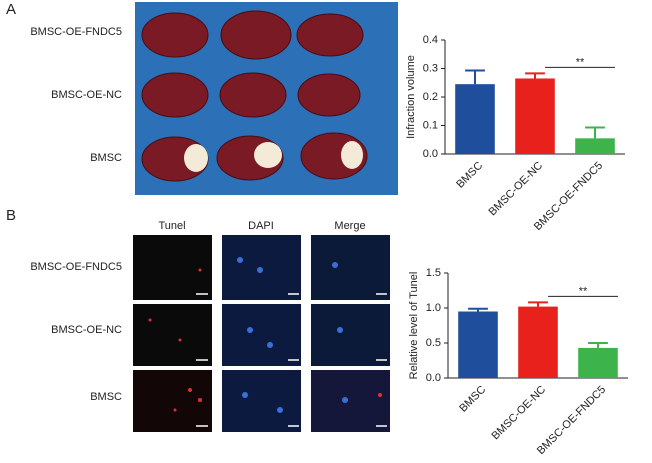 This screenshot has height=463, width=652. What do you see at coordinates (171, 226) in the screenshot?
I see `column-label: Tunel` at bounding box center [171, 226].